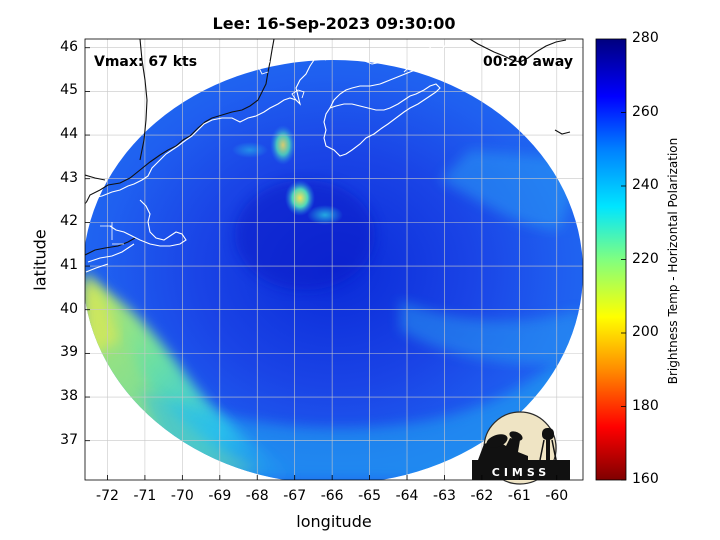 The width and height of the screenshot is (720, 540). What do you see at coordinates (69, 265) in the screenshot?
I see `y-tick-label: 41` at bounding box center [69, 265].